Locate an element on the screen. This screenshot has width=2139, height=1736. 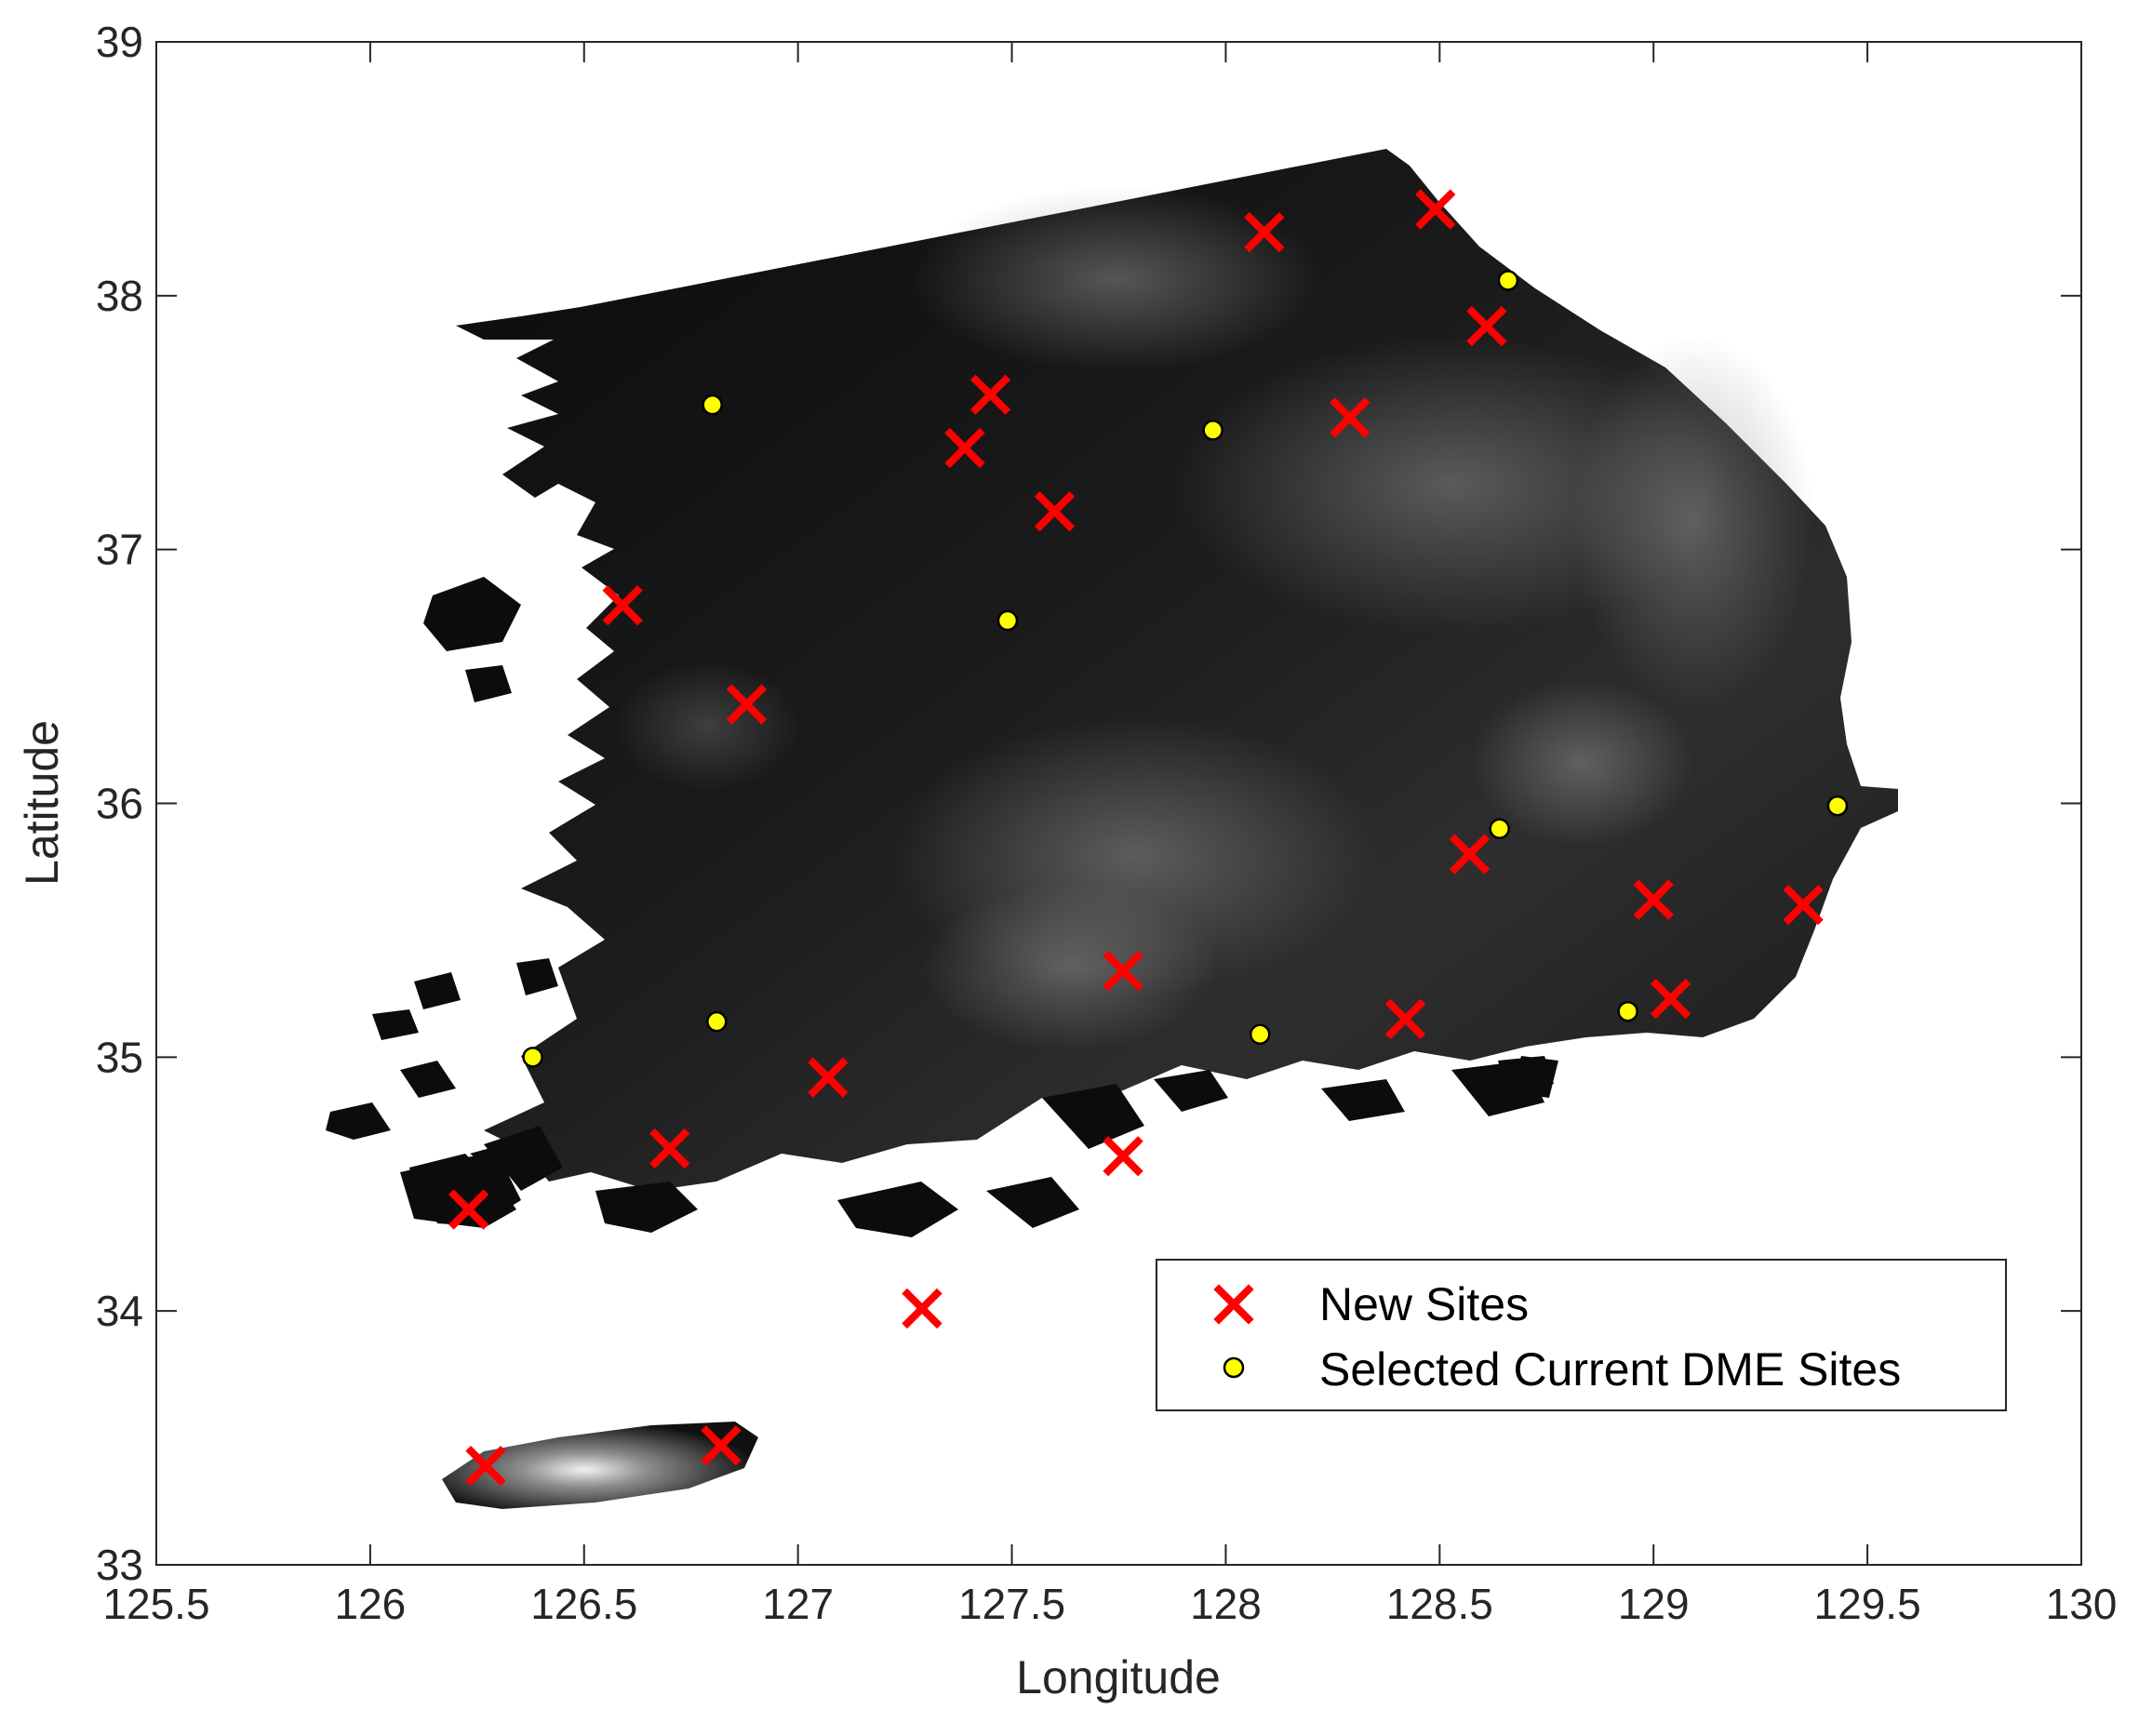
x-tick-label: 125.5 is located at coordinates (155, 1604).